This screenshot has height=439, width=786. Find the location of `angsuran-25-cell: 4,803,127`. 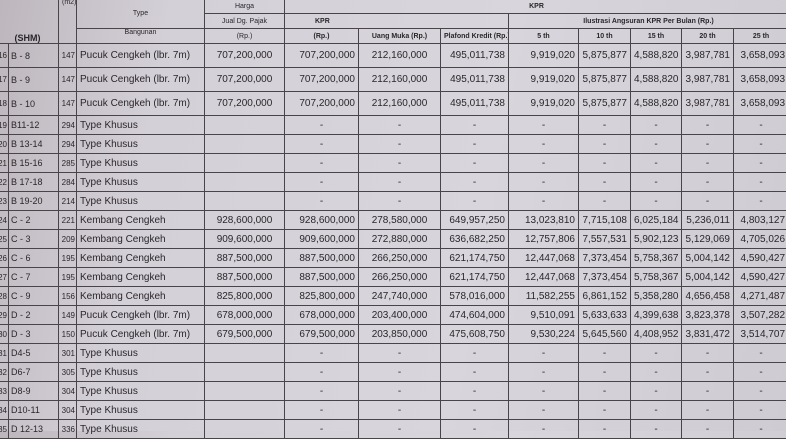

angsuran-25-cell: 4,803,127 is located at coordinates (760, 220).